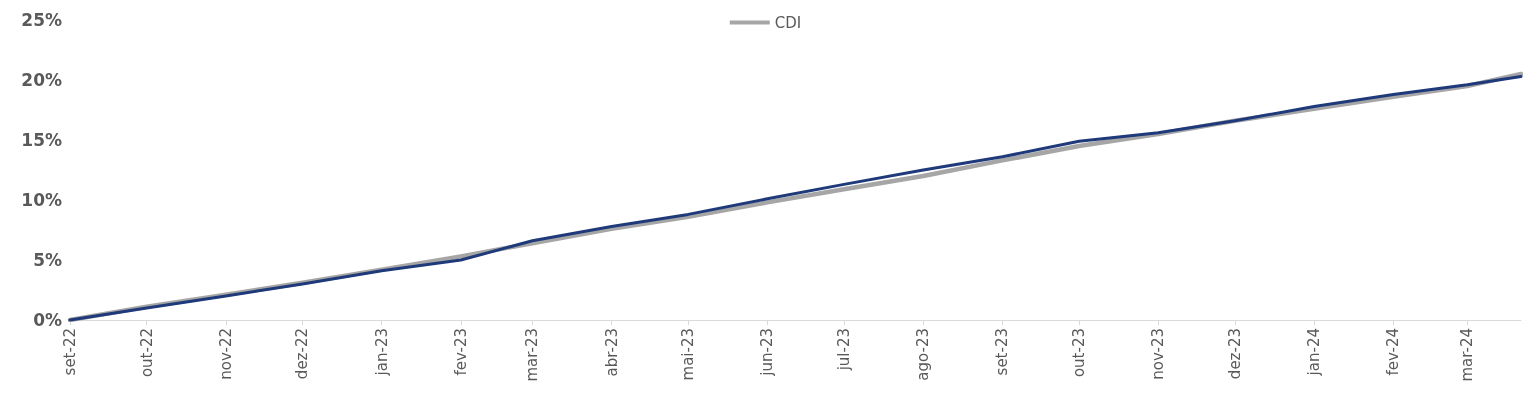  What do you see at coordinates (1158, 354) in the screenshot?
I see `x-tick-label: nov-23` at bounding box center [1158, 354].